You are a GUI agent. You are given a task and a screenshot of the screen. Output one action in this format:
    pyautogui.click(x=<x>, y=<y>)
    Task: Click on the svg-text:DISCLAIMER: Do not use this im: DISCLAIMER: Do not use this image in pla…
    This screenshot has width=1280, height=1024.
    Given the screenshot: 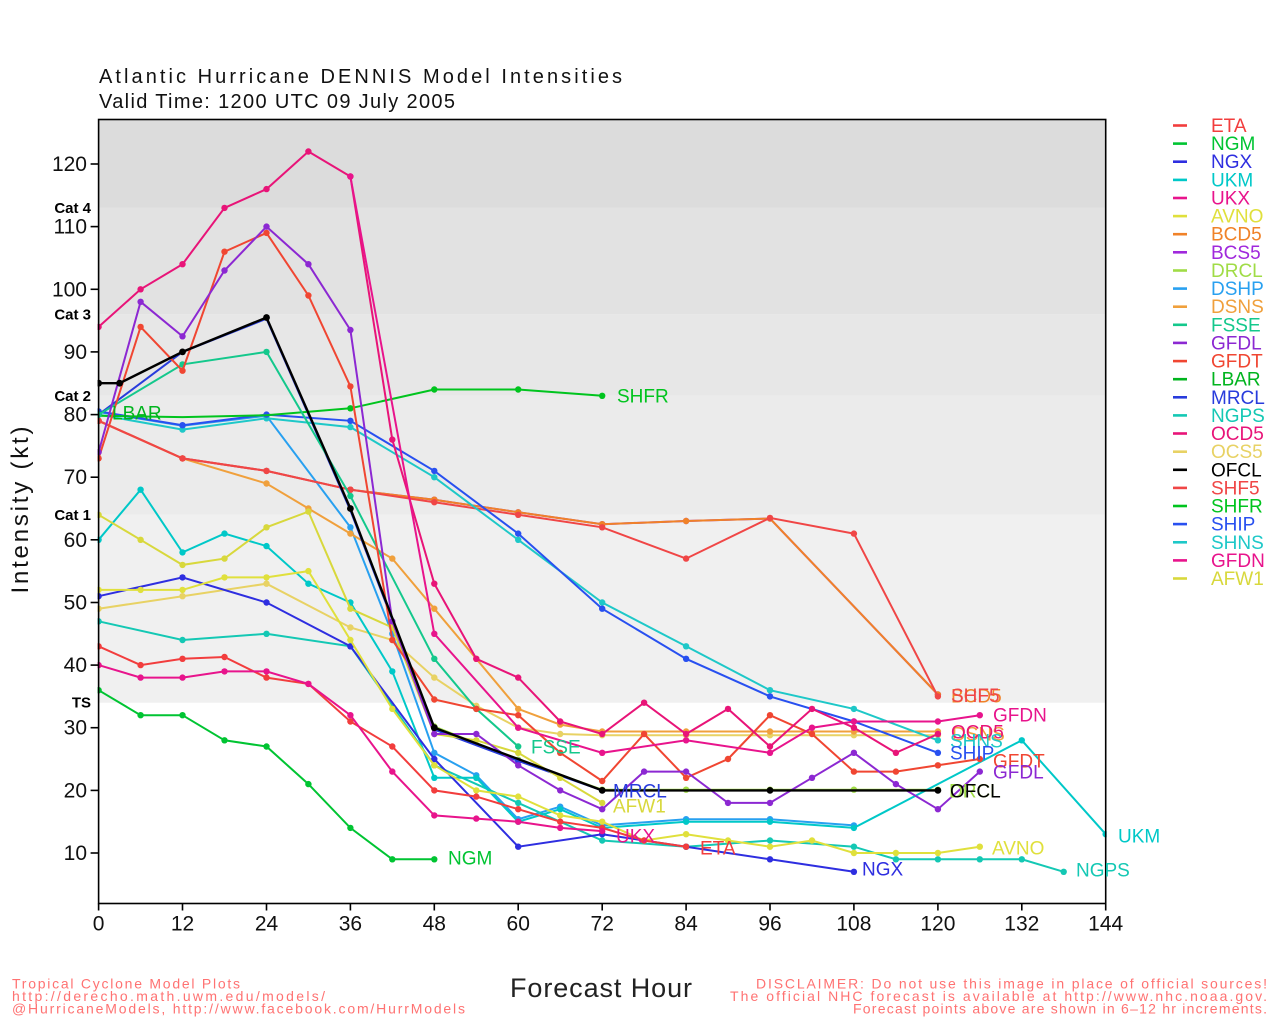 What is the action you would take?
    pyautogui.click(x=1011, y=984)
    